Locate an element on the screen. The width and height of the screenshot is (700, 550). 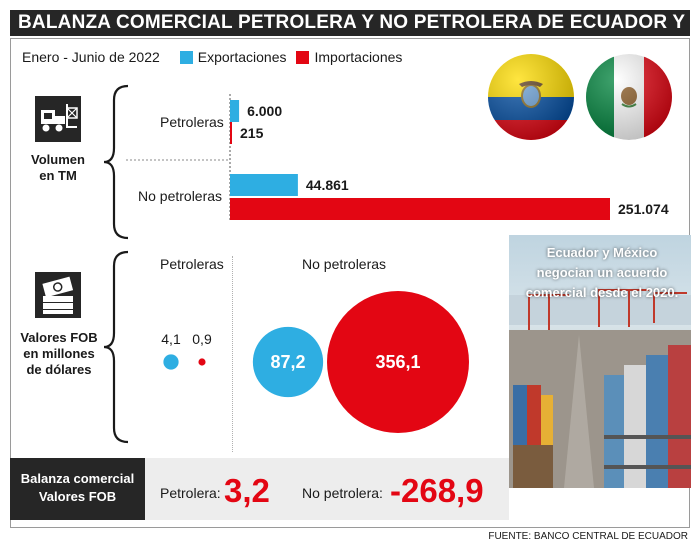
legend-item-exportaciones: Exportaciones is located at coordinates (233, 57).